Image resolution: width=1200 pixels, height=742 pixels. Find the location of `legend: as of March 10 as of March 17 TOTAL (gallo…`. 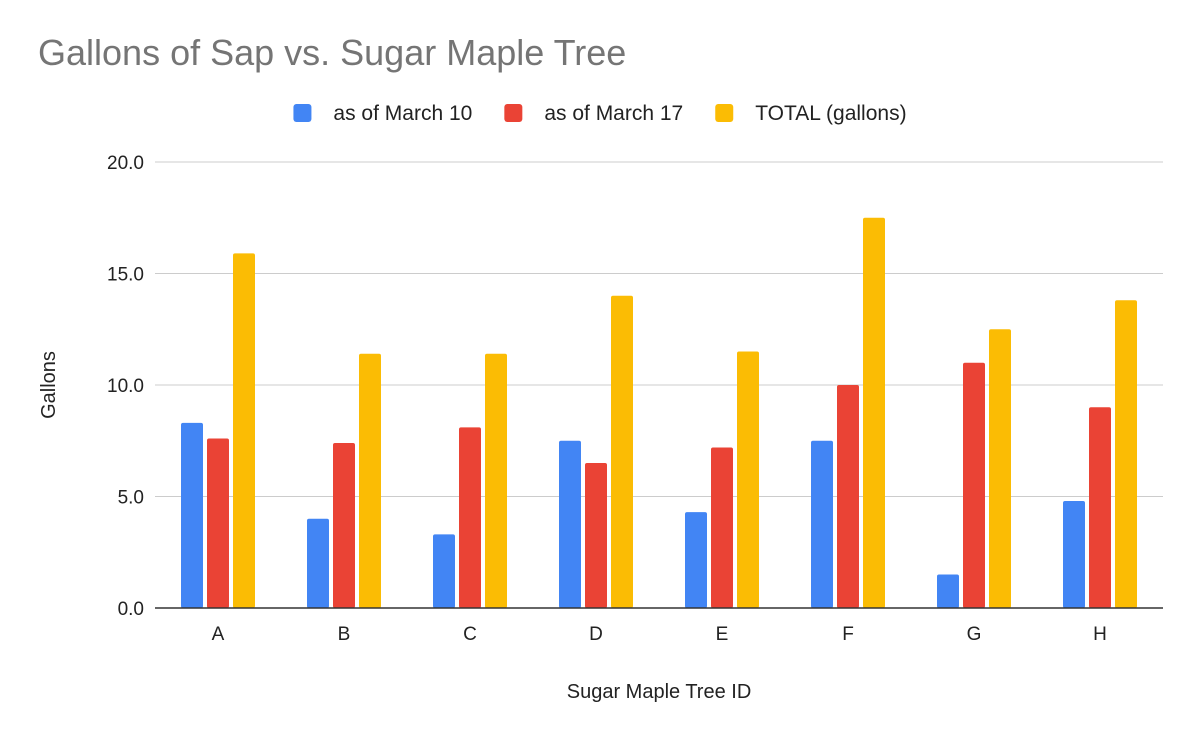

legend: as of March 10 as of March 17 TOTAL (gallo… is located at coordinates (600, 113).